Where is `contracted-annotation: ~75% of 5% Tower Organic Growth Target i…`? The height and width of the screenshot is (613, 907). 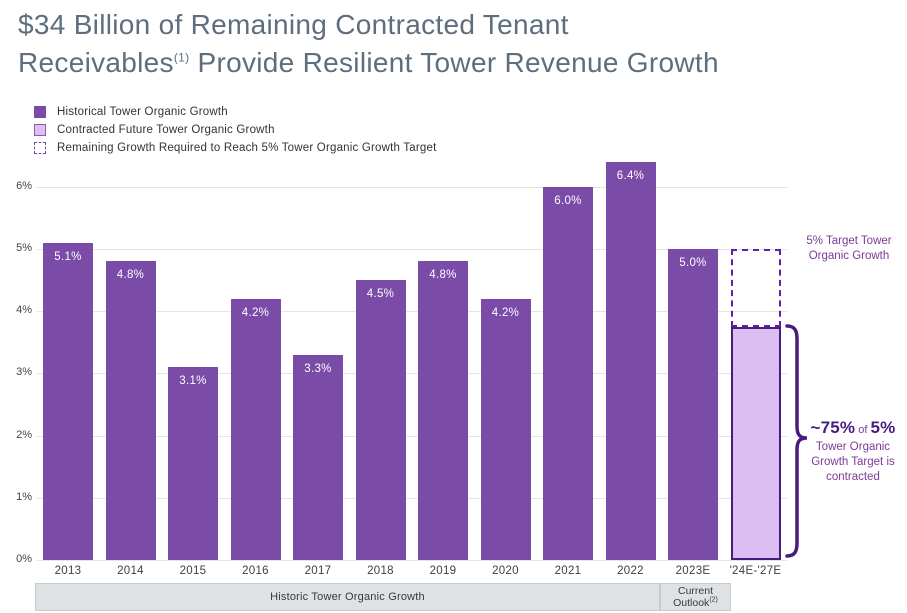 contracted-annotation: ~75% of 5% Tower Organic Growth Target i… is located at coordinates (853, 452).